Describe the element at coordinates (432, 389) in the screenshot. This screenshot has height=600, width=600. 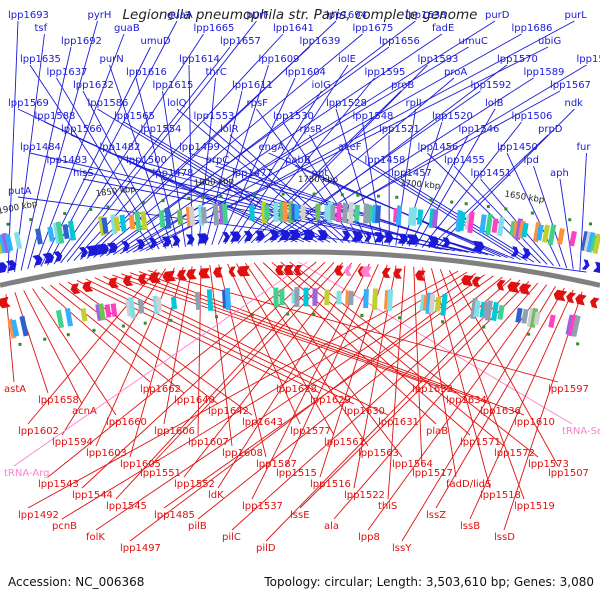
I see `reverse-gene-label: lpp1633` at that location.